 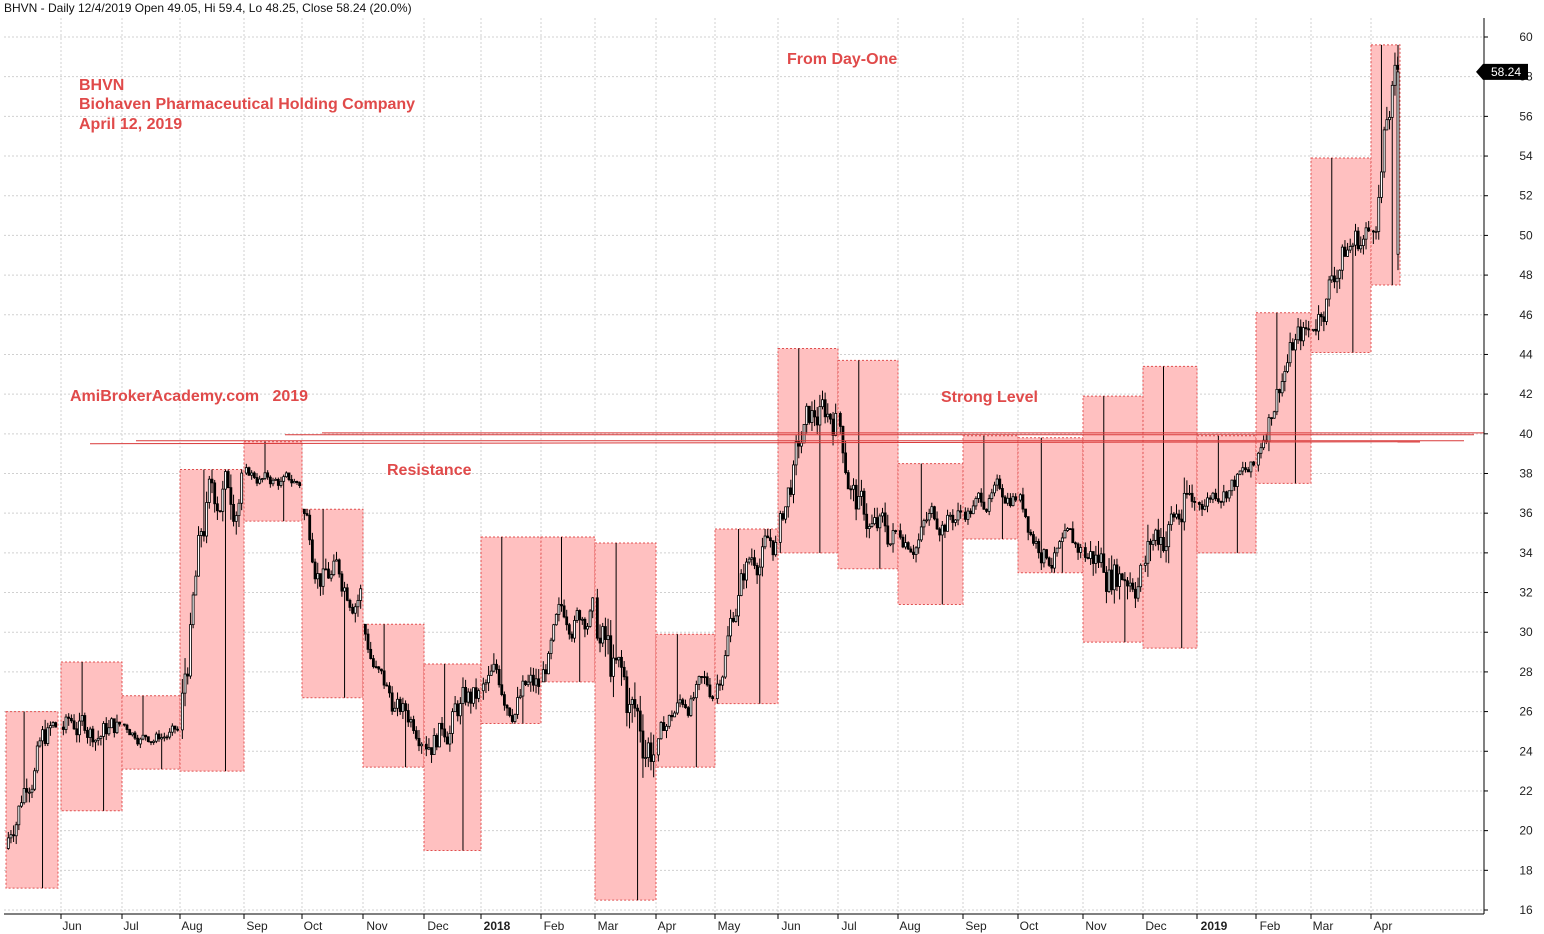 What do you see at coordinates (1214, 926) in the screenshot?
I see `x-tick-label: 2019` at bounding box center [1214, 926].